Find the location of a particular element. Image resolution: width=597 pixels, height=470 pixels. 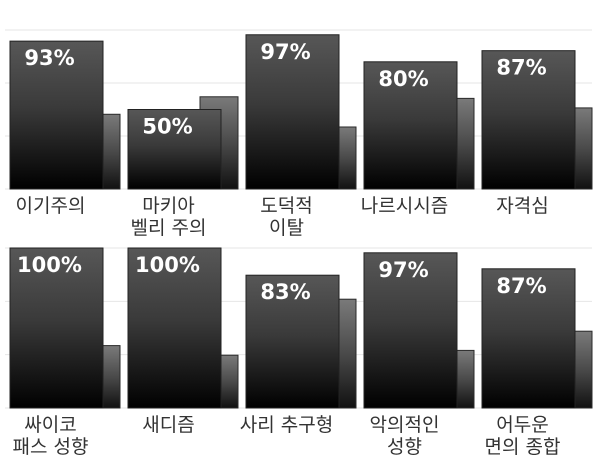

data-label: 83% is located at coordinates (285, 292).